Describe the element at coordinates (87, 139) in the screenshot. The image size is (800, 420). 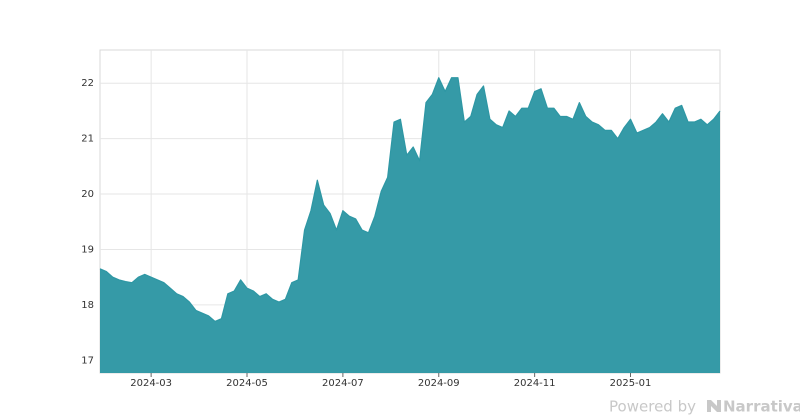
I see `y-tick-label: 21` at that location.